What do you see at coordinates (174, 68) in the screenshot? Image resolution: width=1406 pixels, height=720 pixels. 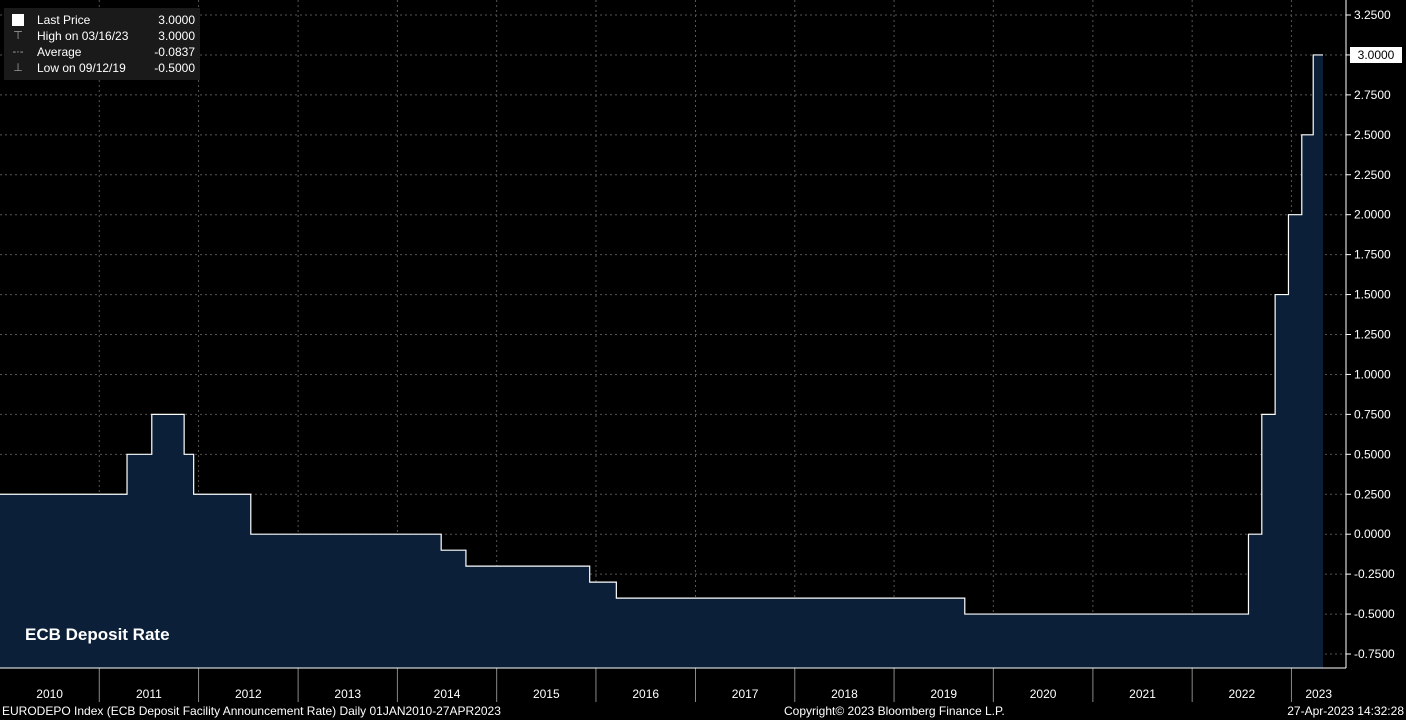 I see `legend-value: -0.5000` at bounding box center [174, 68].